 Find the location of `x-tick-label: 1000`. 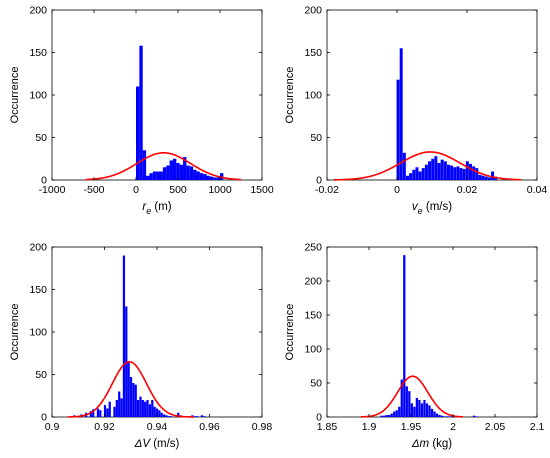

x-tick-label: 1000 is located at coordinates (220, 190).